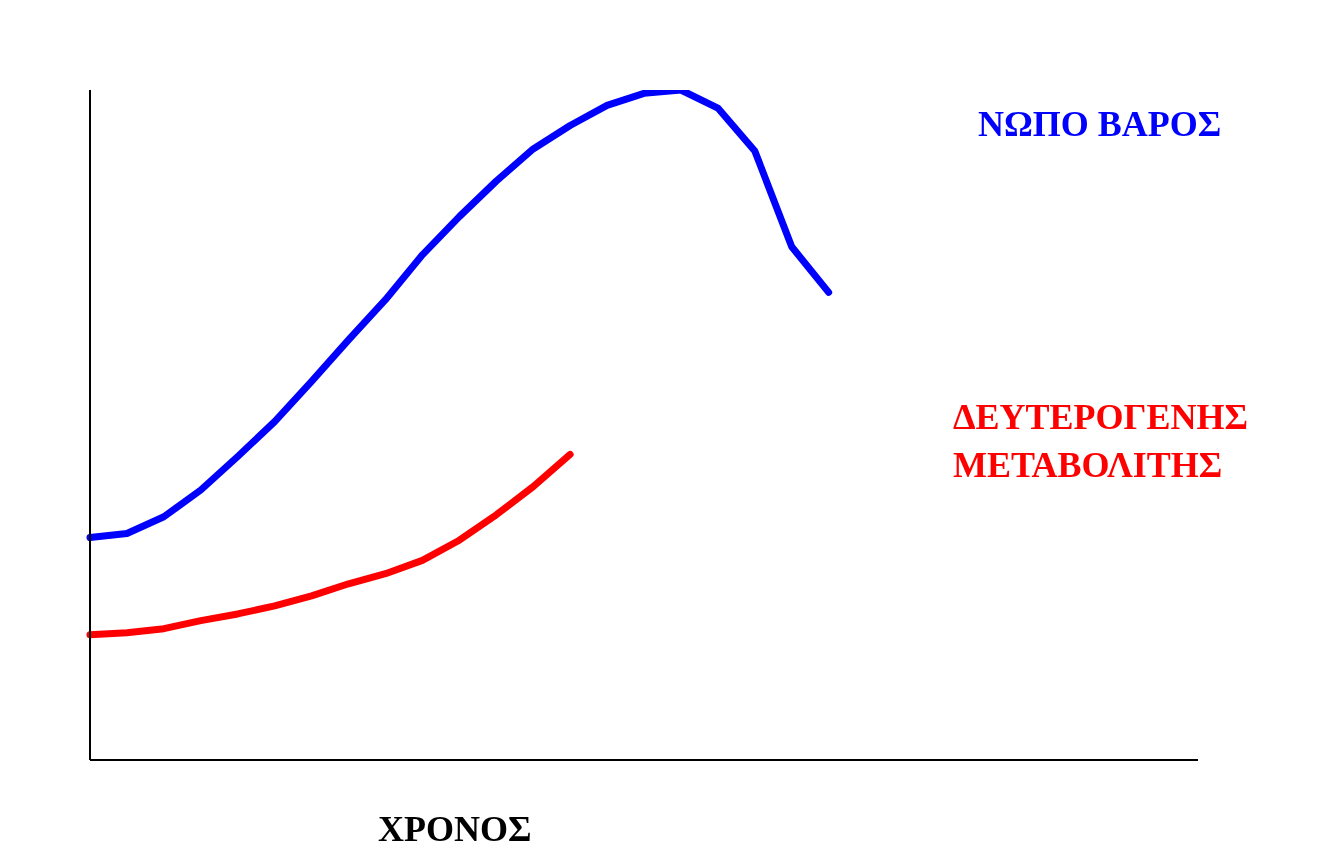 Image resolution: width=1332 pixels, height=860 pixels. Describe the element at coordinates (455, 829) in the screenshot. I see `x-axis-title: ΧΡΟΝΟΣ` at that location.